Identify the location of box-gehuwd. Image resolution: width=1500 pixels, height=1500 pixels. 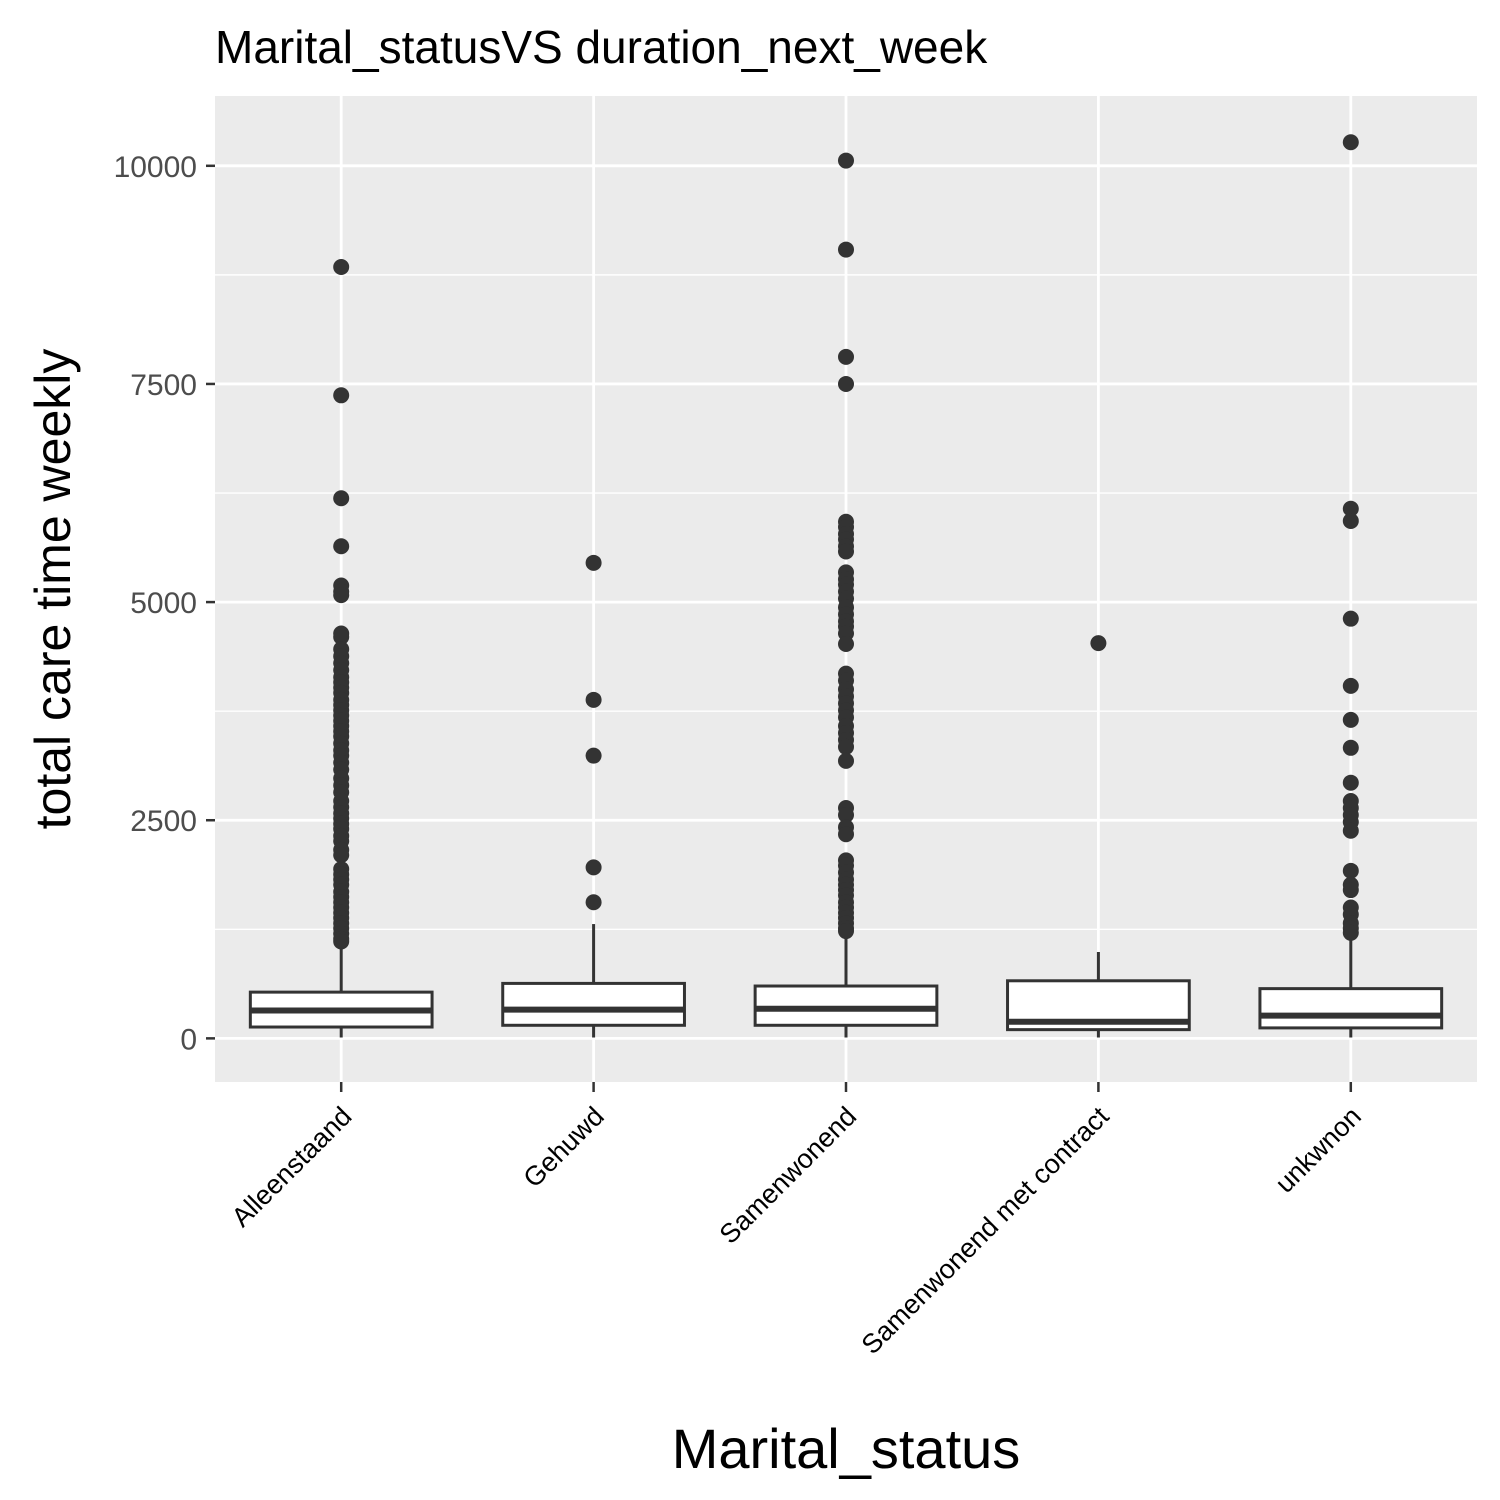
(593, 796).